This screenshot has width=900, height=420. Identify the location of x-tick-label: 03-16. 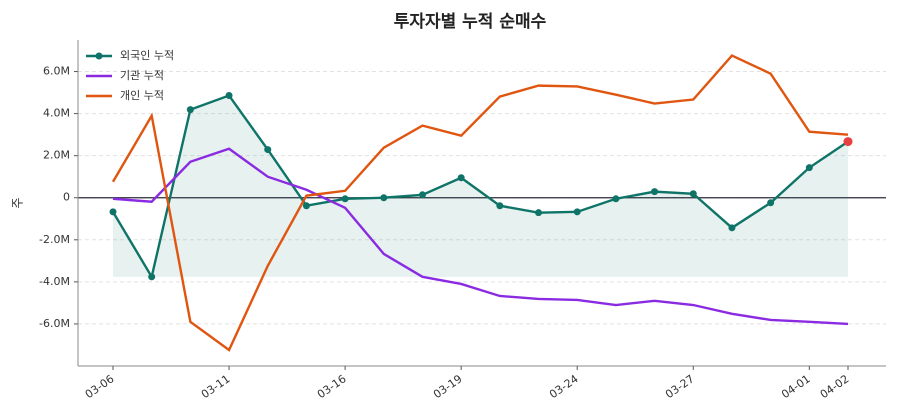
(332, 386).